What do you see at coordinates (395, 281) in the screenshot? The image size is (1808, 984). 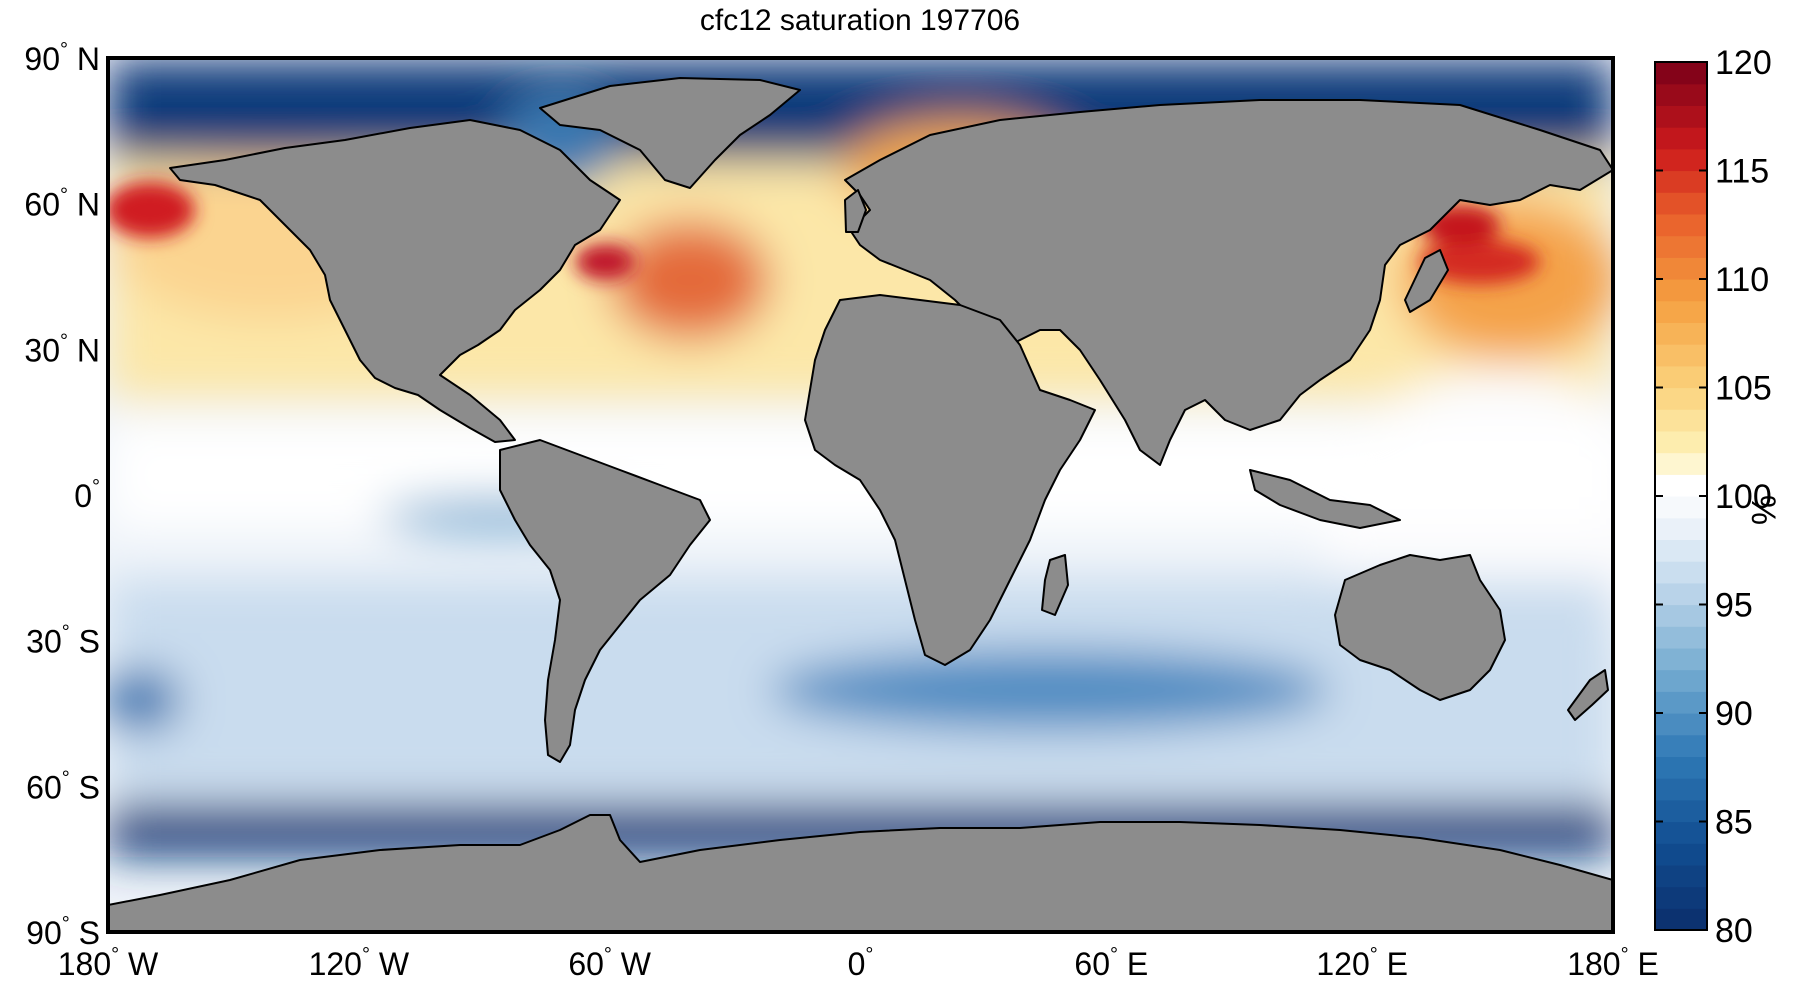 I see `north-america` at bounding box center [395, 281].